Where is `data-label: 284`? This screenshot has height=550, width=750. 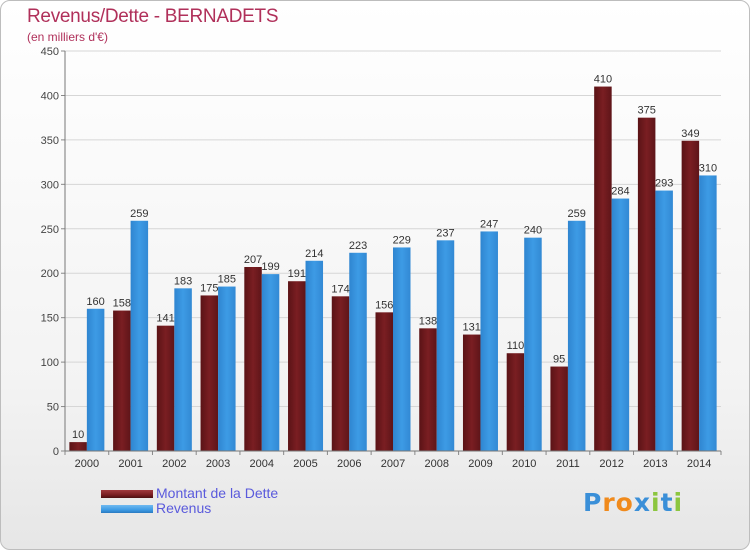 data-label: 284 is located at coordinates (620, 192).